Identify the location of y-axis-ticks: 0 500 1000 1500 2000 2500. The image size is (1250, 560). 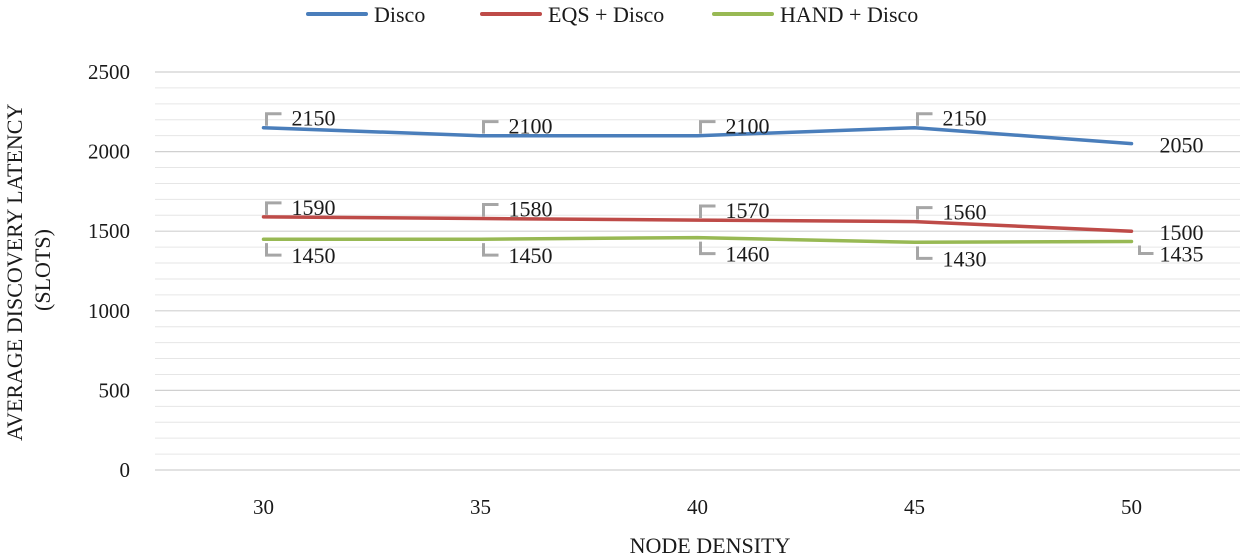
(109, 271).